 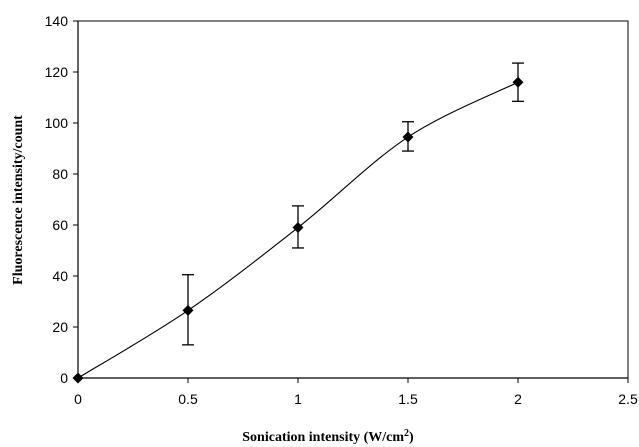 What do you see at coordinates (356, 392) in the screenshot?
I see `x-axis-ticks: 0 0.5 1 1.5 2 2.5` at bounding box center [356, 392].